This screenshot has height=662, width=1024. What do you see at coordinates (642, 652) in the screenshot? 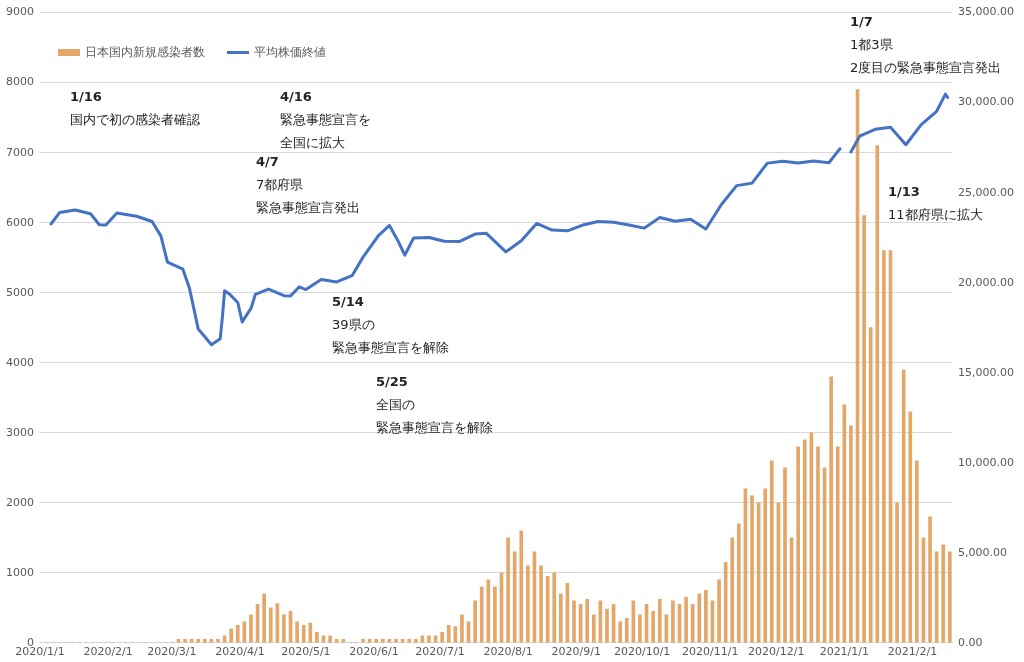
I see `x-tick-label: 2020/10/1` at bounding box center [642, 652].